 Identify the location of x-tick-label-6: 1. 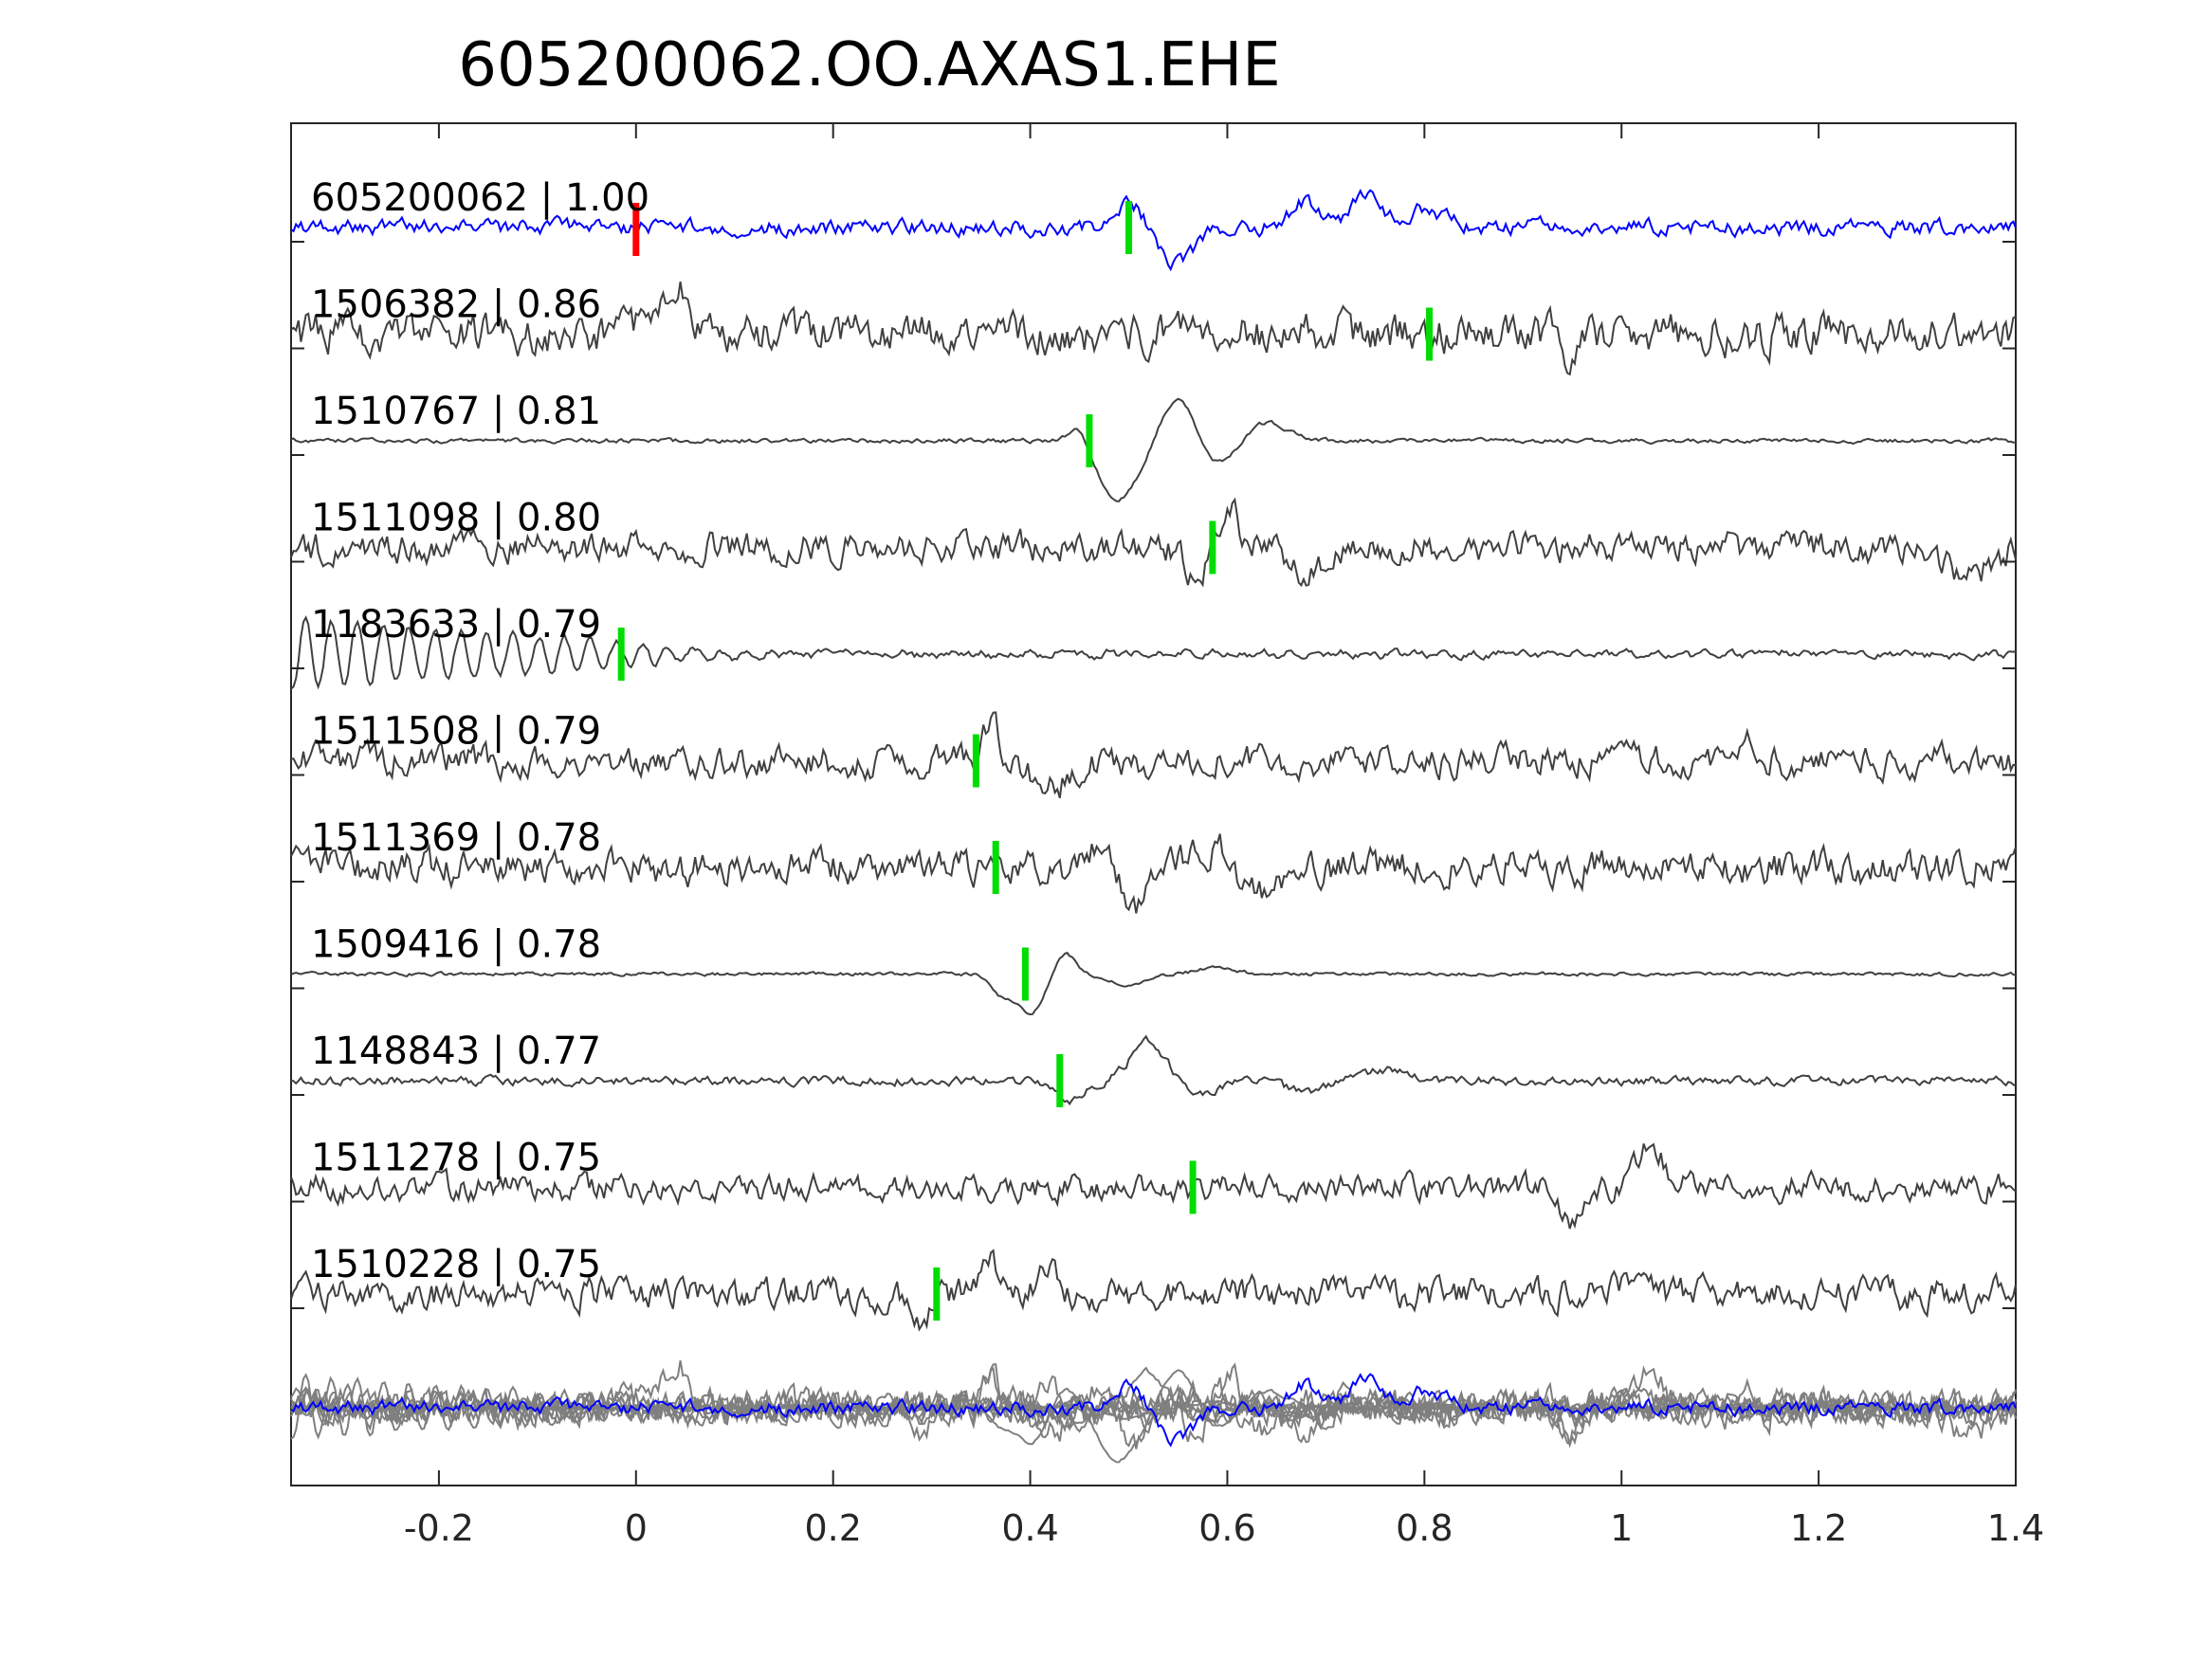
(1621, 1528).